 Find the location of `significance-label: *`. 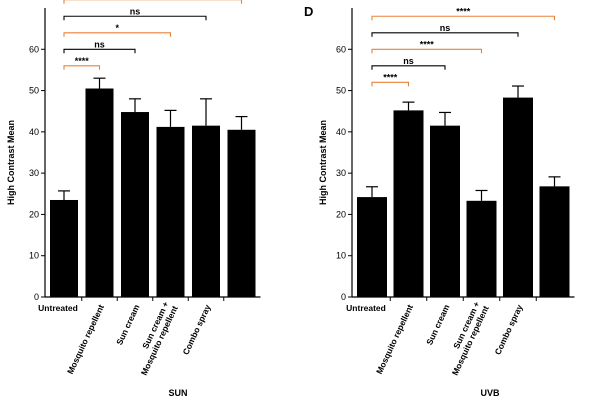

significance-label: * is located at coordinates (117, 28).